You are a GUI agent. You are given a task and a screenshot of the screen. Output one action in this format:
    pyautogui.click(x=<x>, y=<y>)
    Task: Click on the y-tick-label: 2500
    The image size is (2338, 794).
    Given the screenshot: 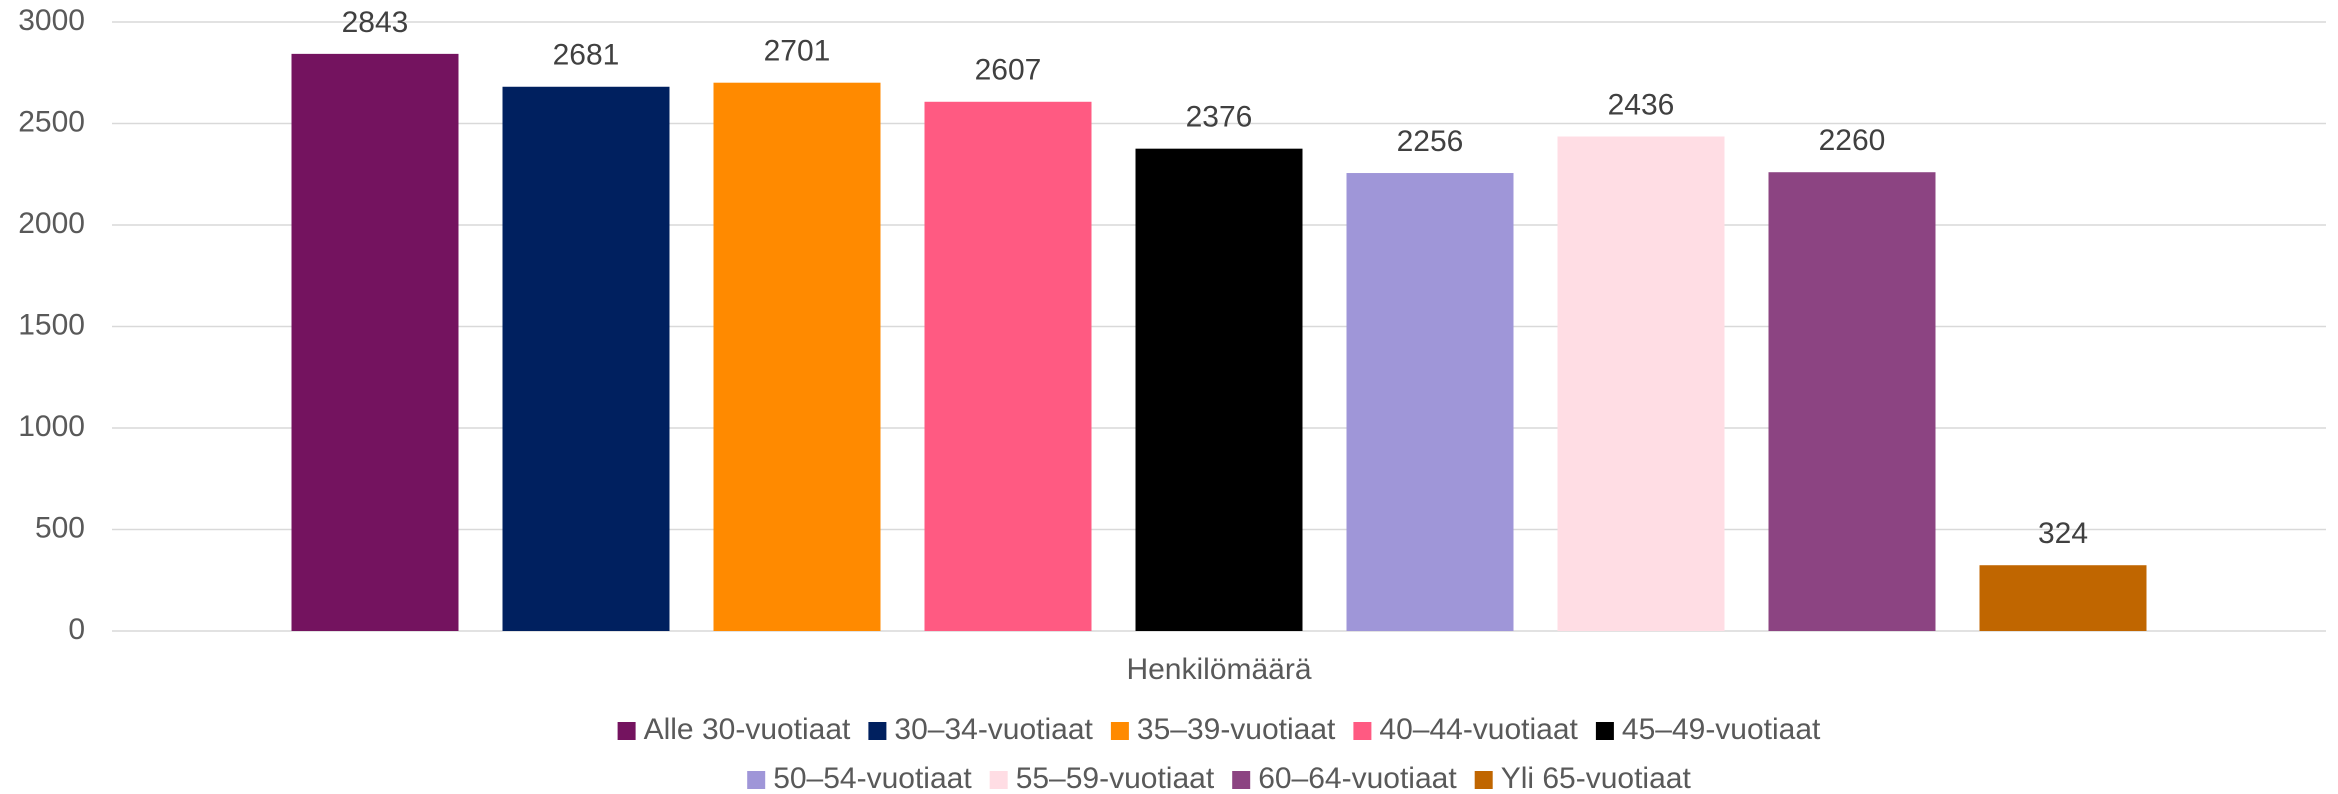 What is the action you would take?
    pyautogui.click(x=51, y=121)
    